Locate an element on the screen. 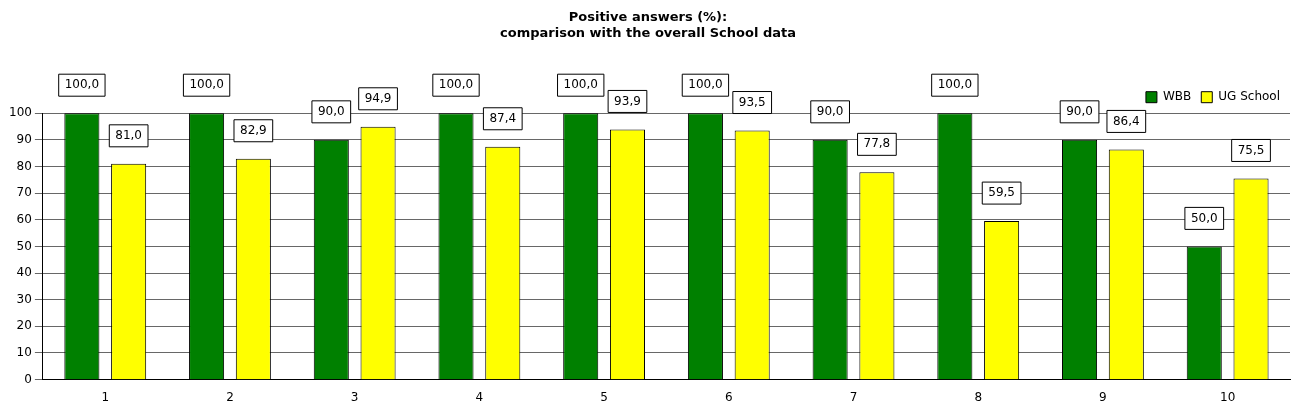 This screenshot has height=412, width=1298. legend-label: WBB is located at coordinates (1177, 96).